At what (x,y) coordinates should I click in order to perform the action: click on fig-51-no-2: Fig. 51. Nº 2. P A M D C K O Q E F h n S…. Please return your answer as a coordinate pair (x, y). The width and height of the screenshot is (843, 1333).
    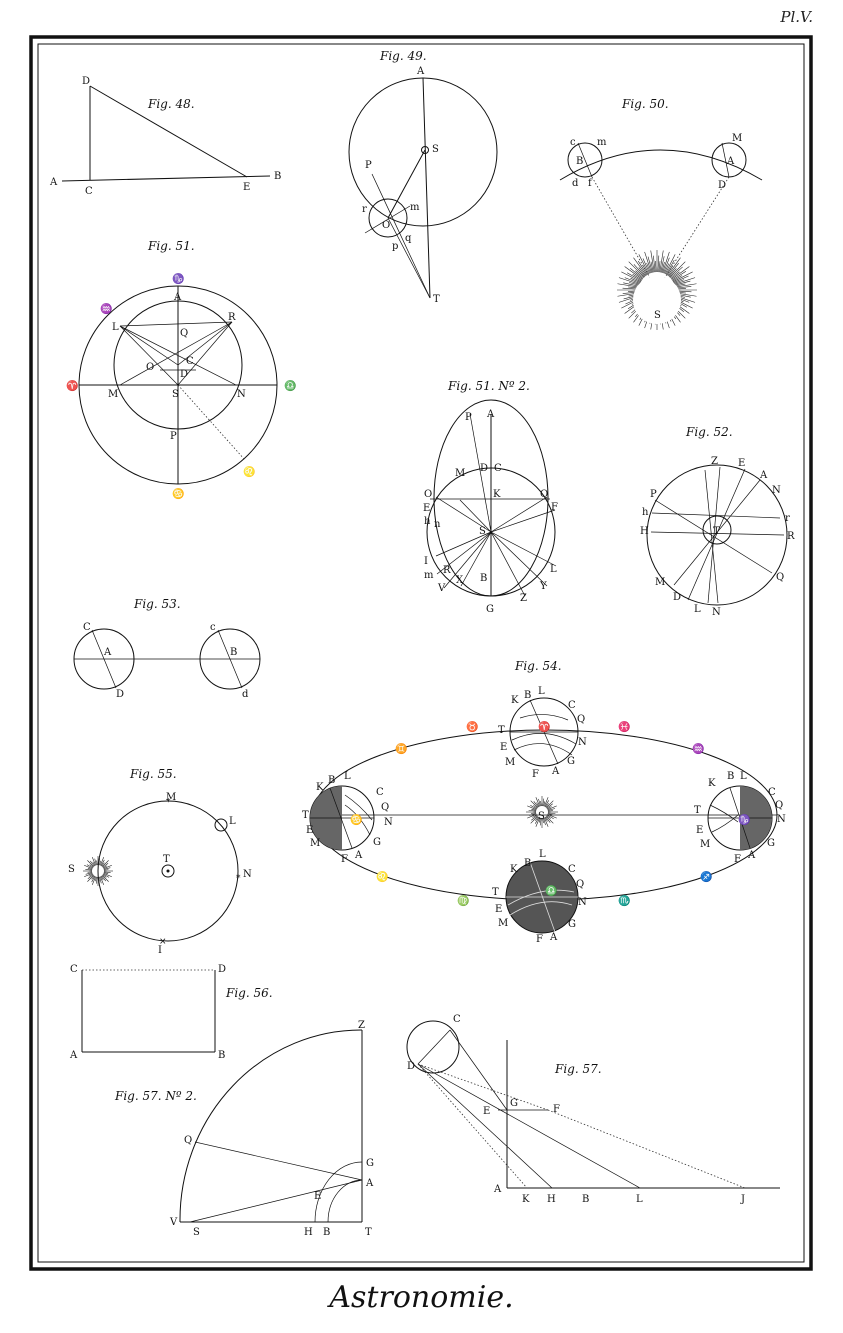
    Looking at the image, I should click on (490, 497).